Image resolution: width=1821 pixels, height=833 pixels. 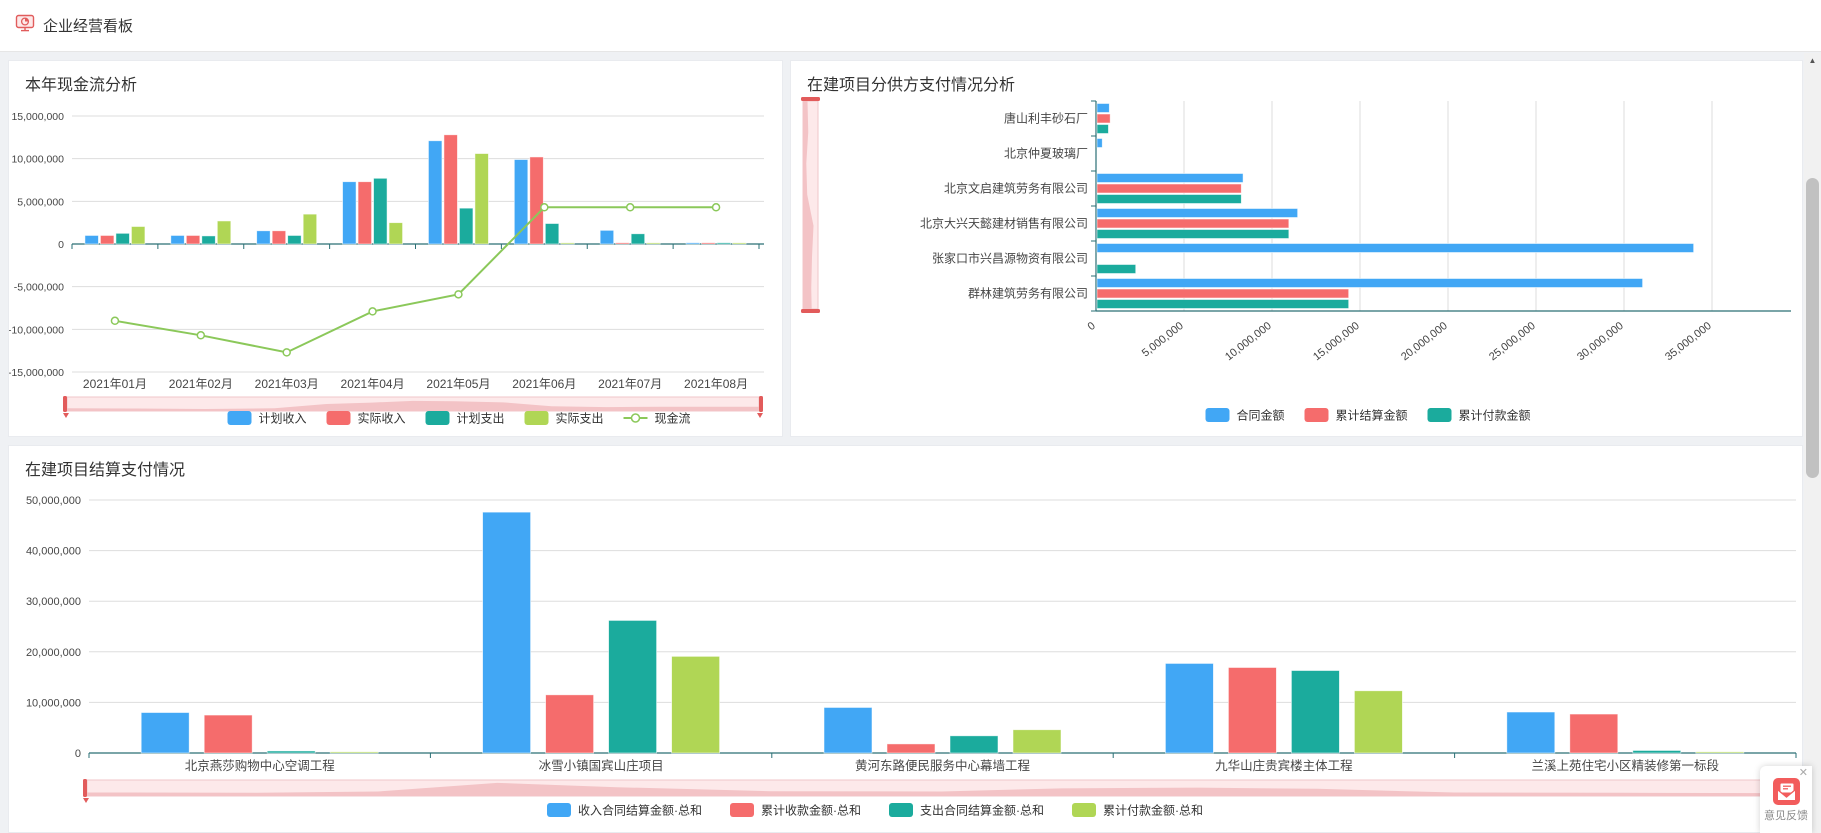 I want to click on feedback-envelope-icon, so click(x=1786, y=791).